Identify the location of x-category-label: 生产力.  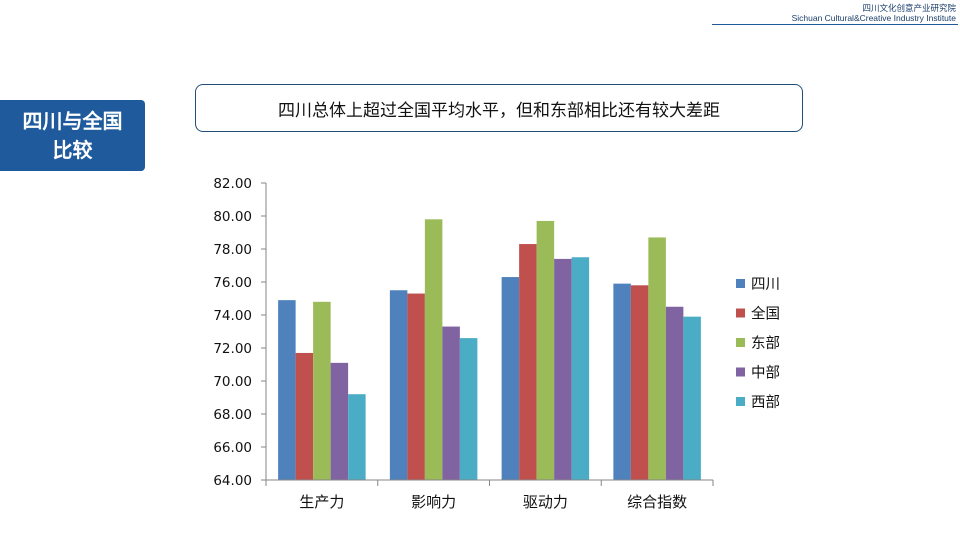
(321, 502).